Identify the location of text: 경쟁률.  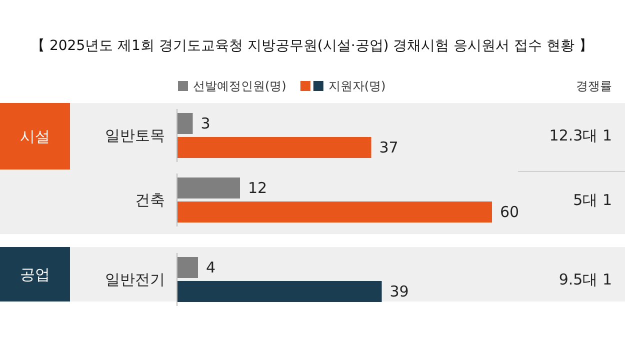
(594, 86).